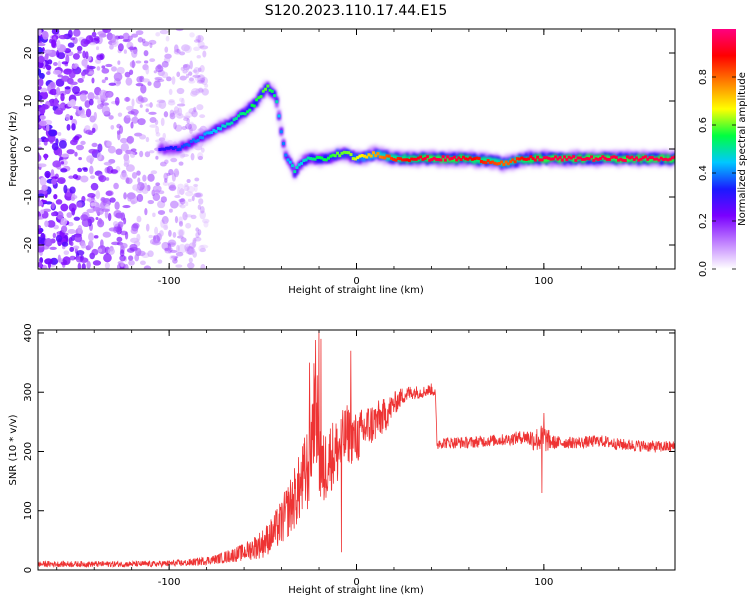 The width and height of the screenshot is (750, 600). Describe the element at coordinates (28, 570) in the screenshot. I see `snr-ytick-label: 0` at that location.